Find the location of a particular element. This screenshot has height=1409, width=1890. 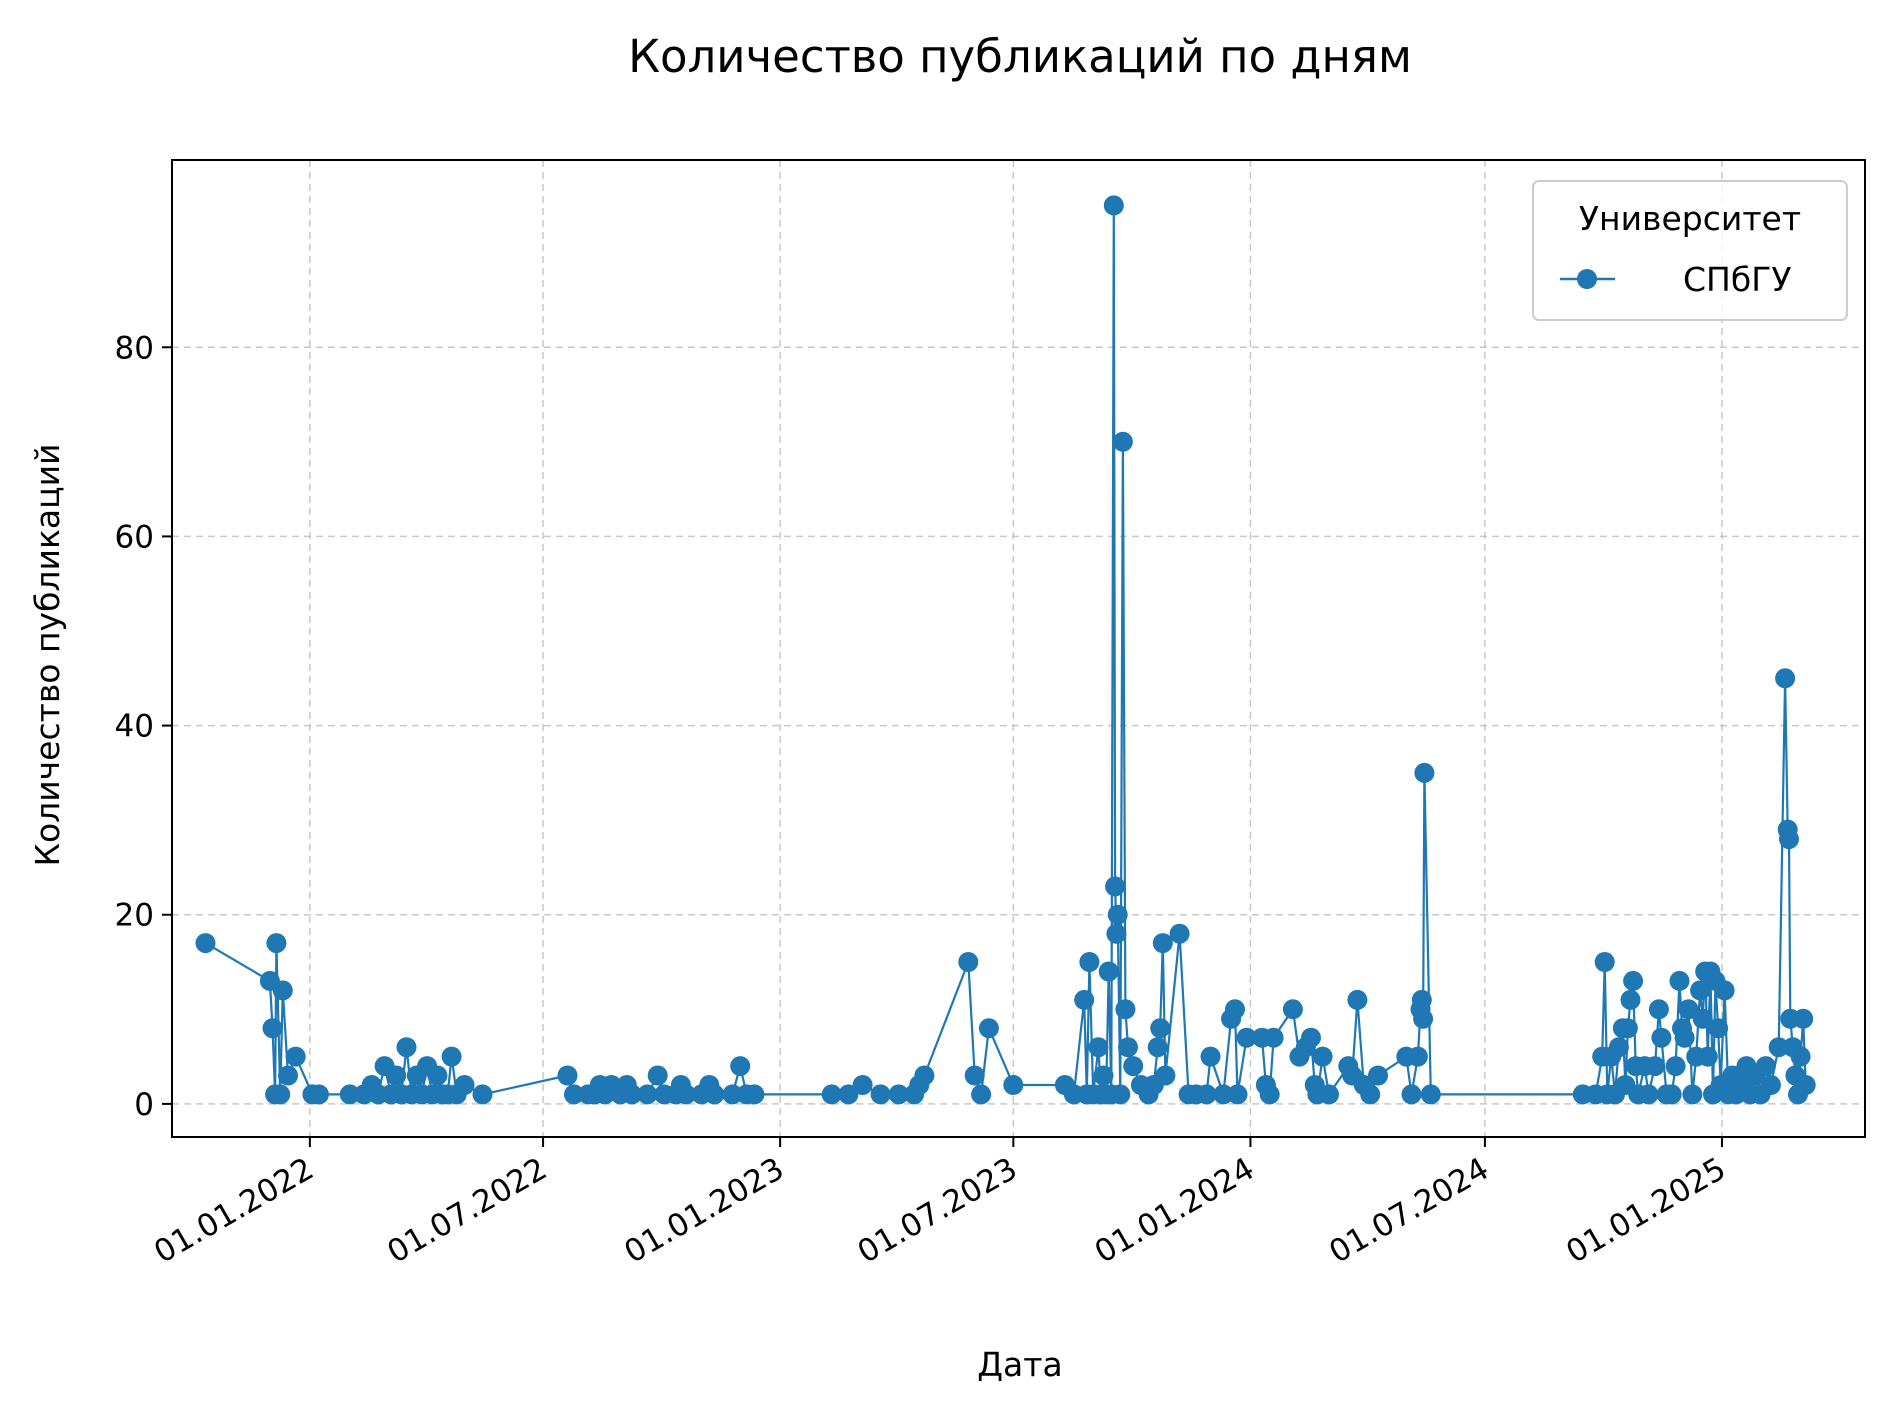

y-tick-label: 0 is located at coordinates (144, 1105).